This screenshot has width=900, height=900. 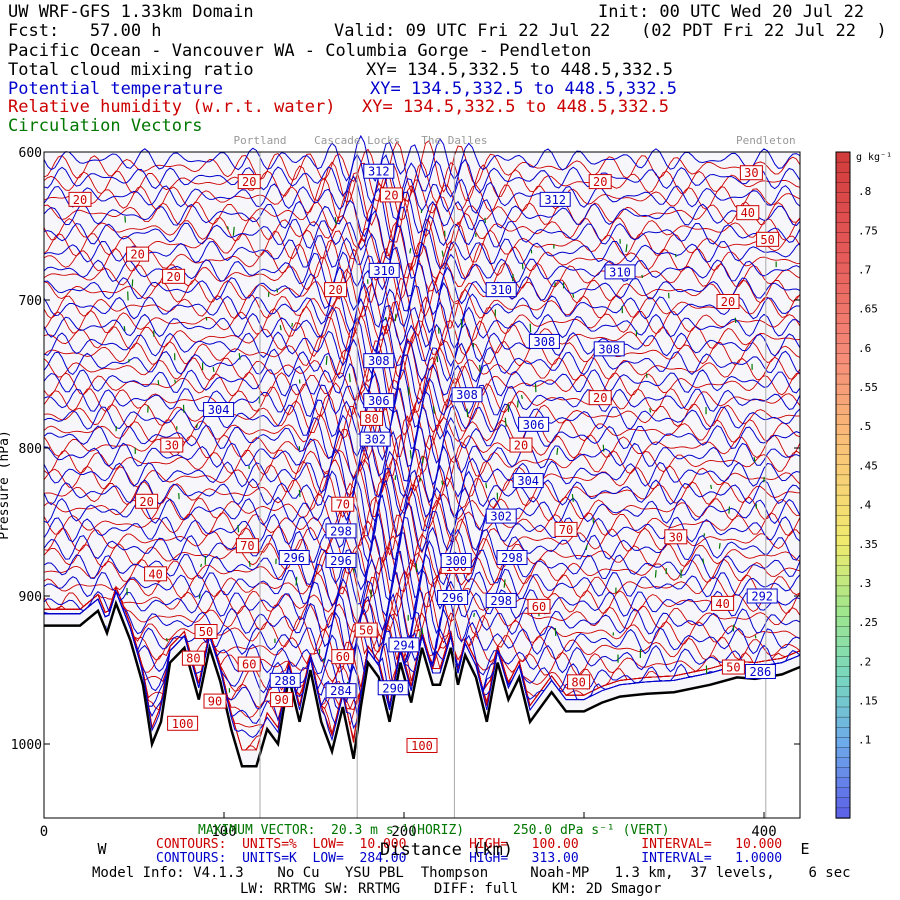 I want to click on y-tick-label: 600, so click(x=30, y=153).